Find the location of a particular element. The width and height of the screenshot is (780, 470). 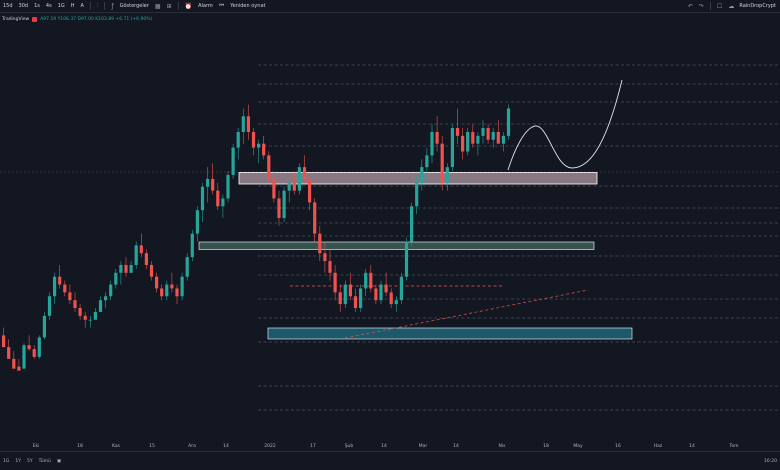

indicators-icon: ƒ is located at coordinates (112, 6).